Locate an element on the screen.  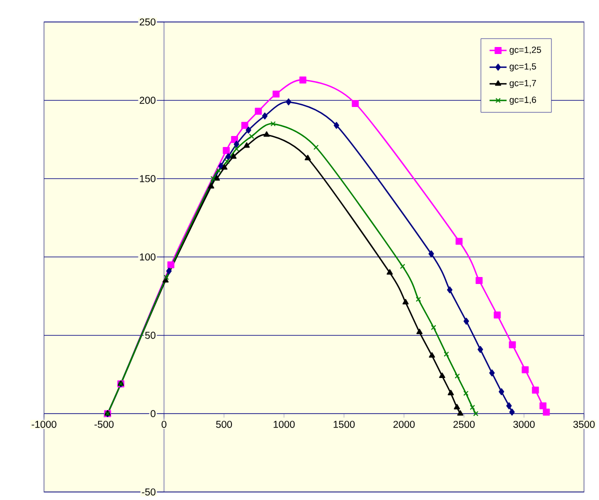
y-tick-label: 150 is located at coordinates (148, 178).